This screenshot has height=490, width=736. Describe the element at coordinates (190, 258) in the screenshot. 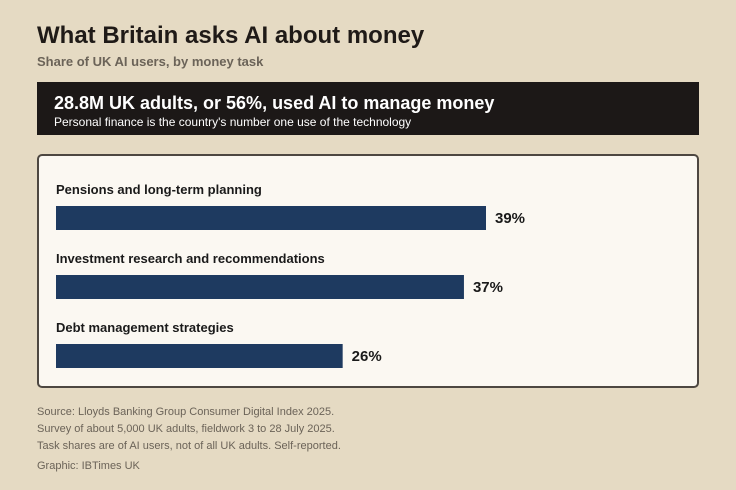

I see `category-label: Investment research and recommendations` at that location.